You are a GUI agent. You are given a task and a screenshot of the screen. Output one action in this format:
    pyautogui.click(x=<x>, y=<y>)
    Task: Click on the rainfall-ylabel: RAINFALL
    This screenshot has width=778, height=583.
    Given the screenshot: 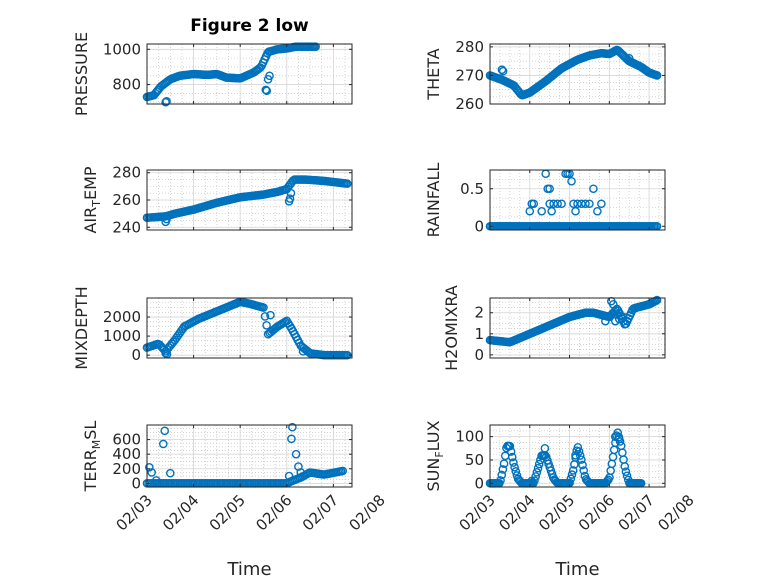 What is the action you would take?
    pyautogui.click(x=433, y=200)
    